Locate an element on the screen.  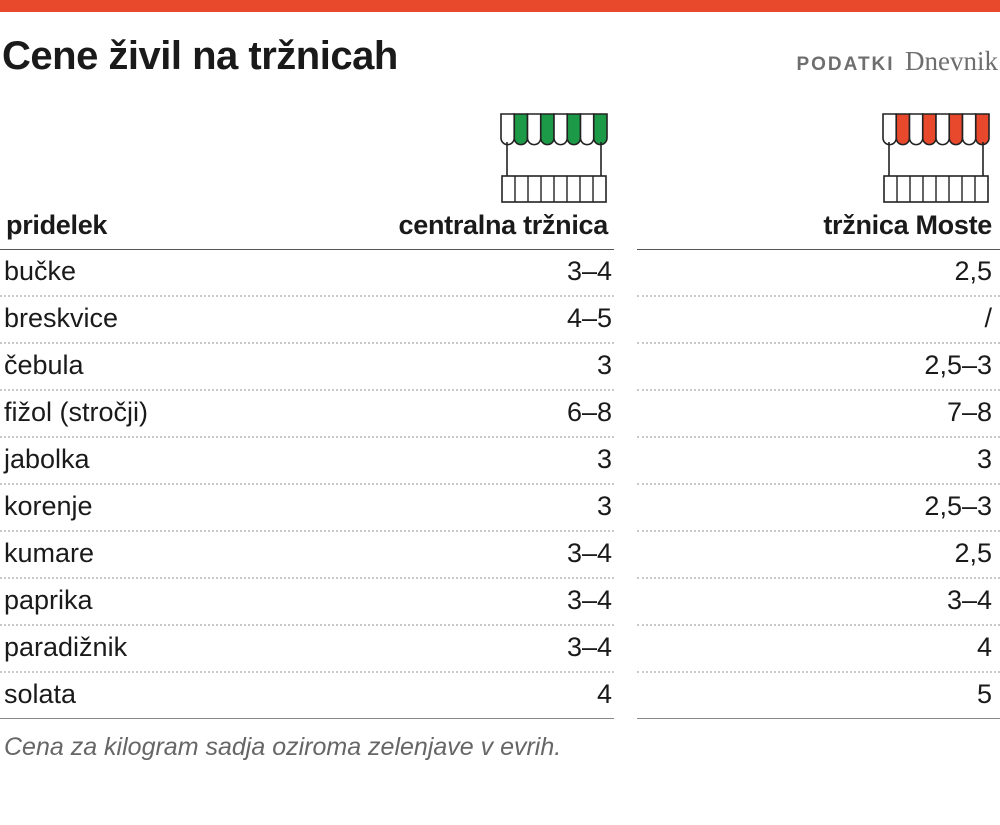
market-stall-red-icon is located at coordinates (936, 158).